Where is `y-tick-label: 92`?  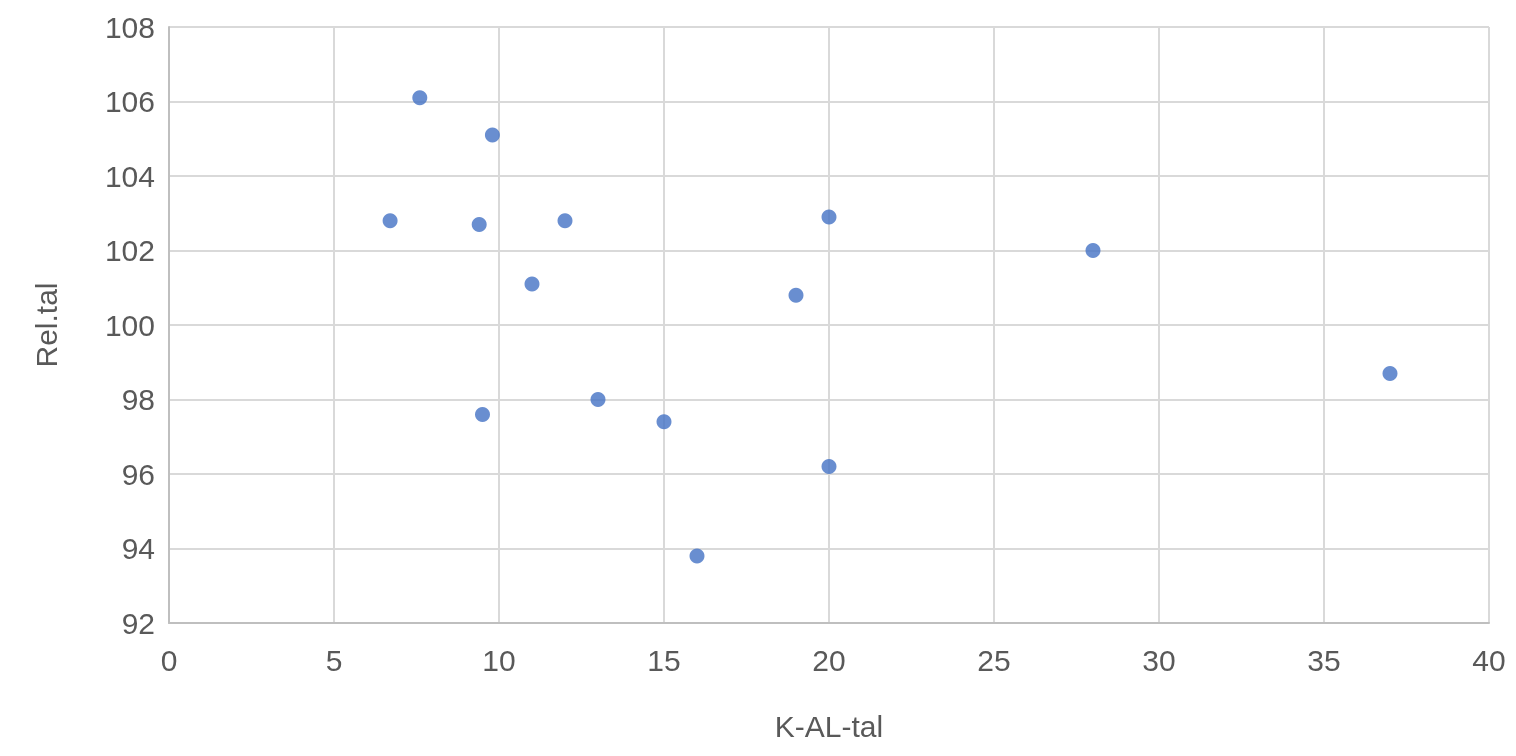
y-tick-label: 92 is located at coordinates (138, 623).